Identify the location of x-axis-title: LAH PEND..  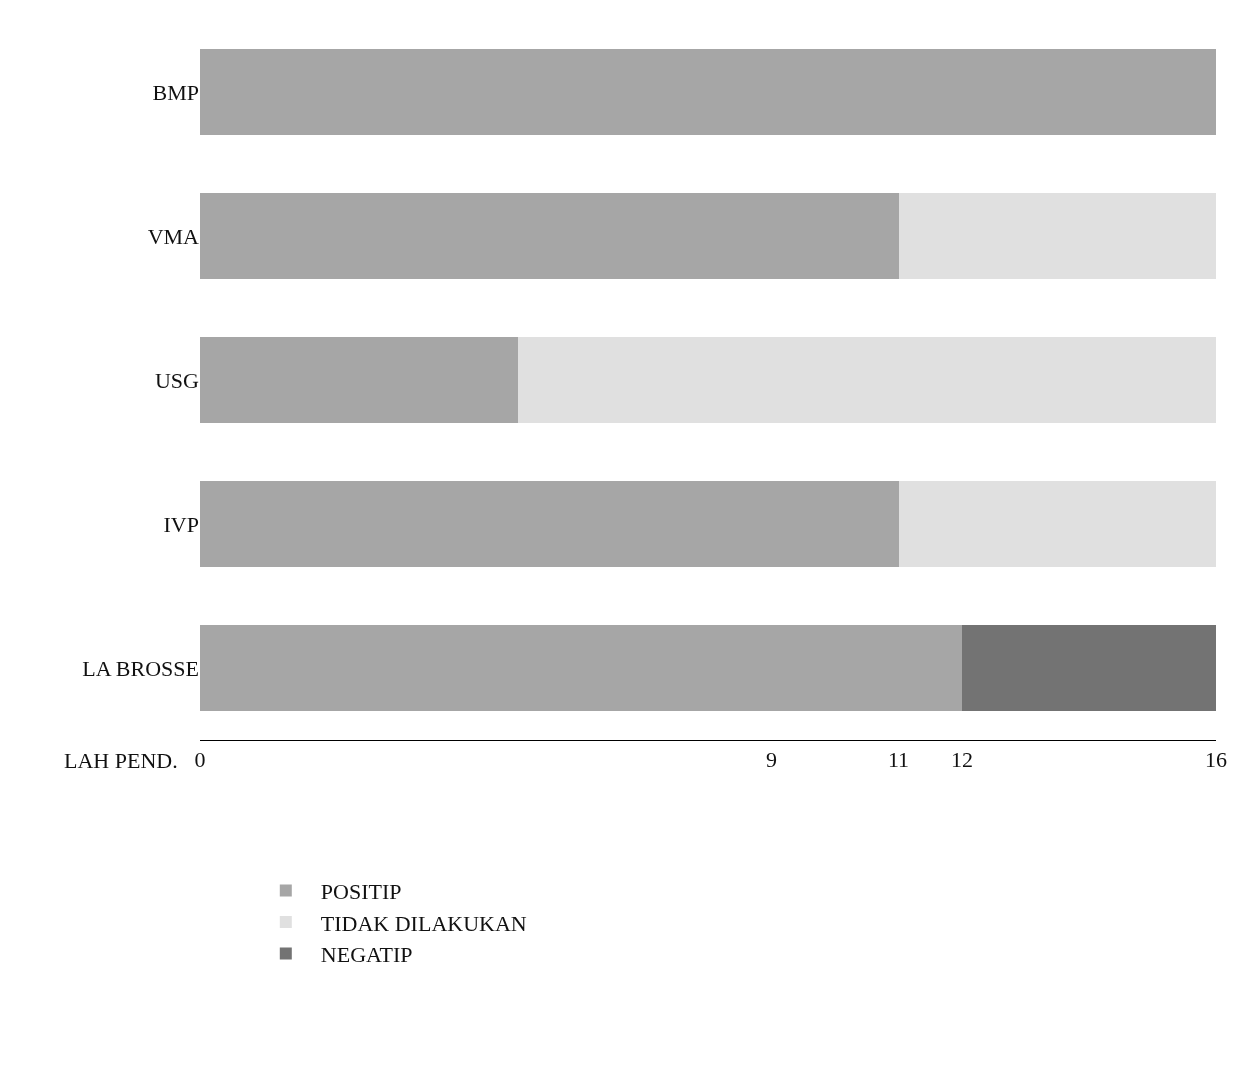
(121, 760).